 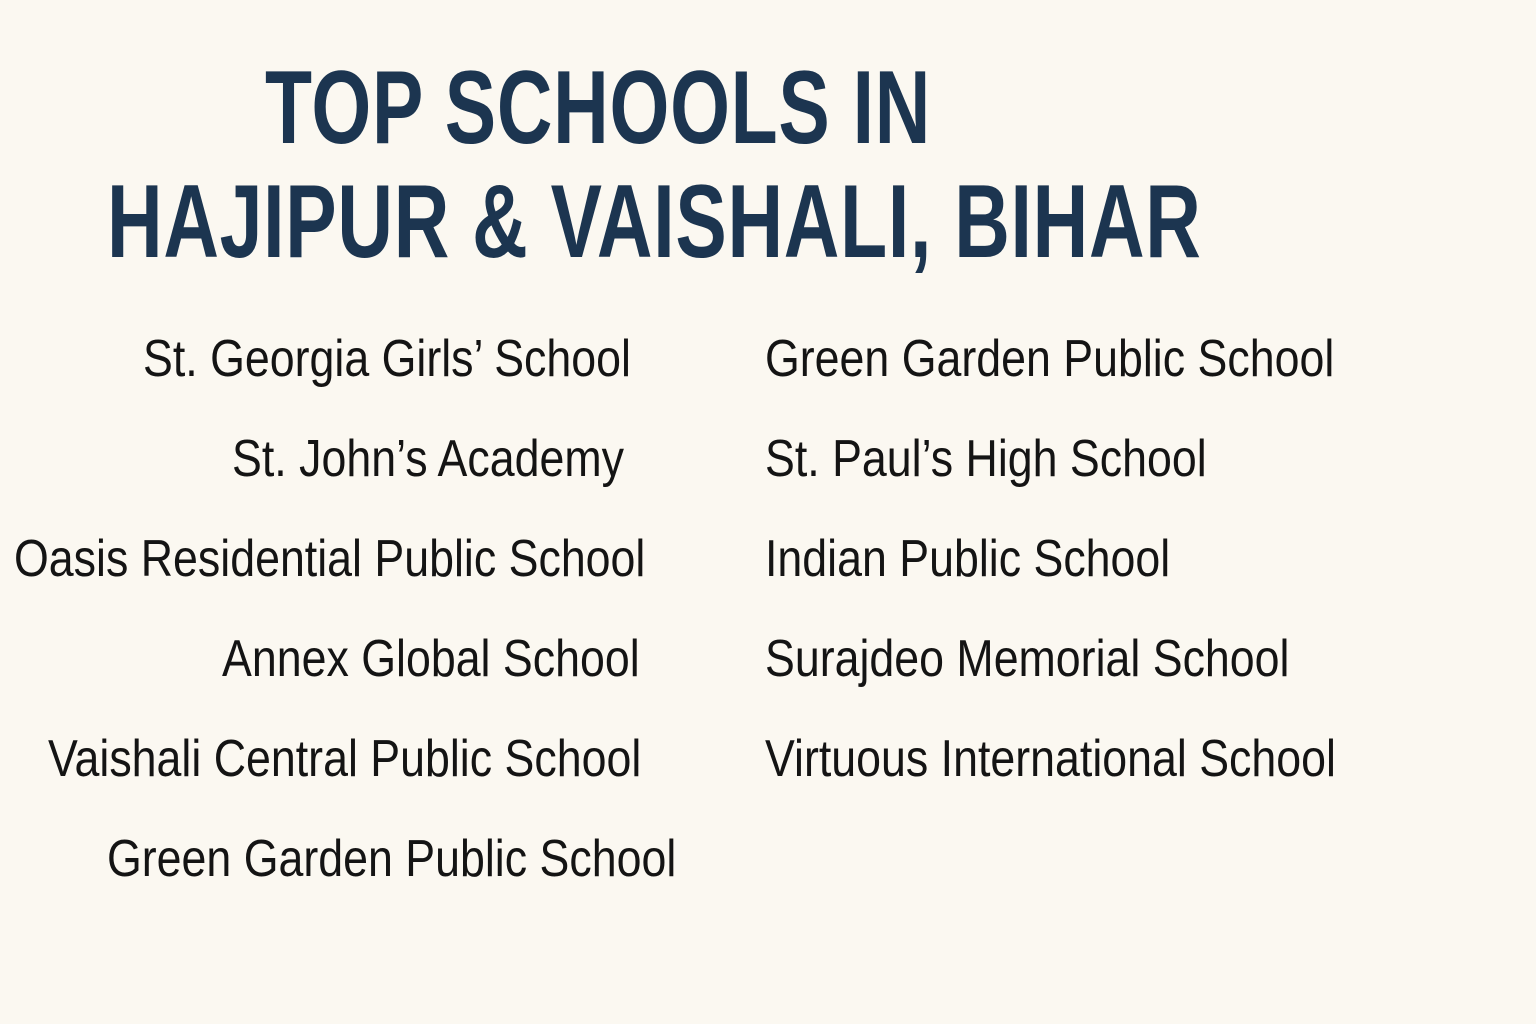 I want to click on list-item: Surajdeo Memorial School, so click(x=1027, y=659).